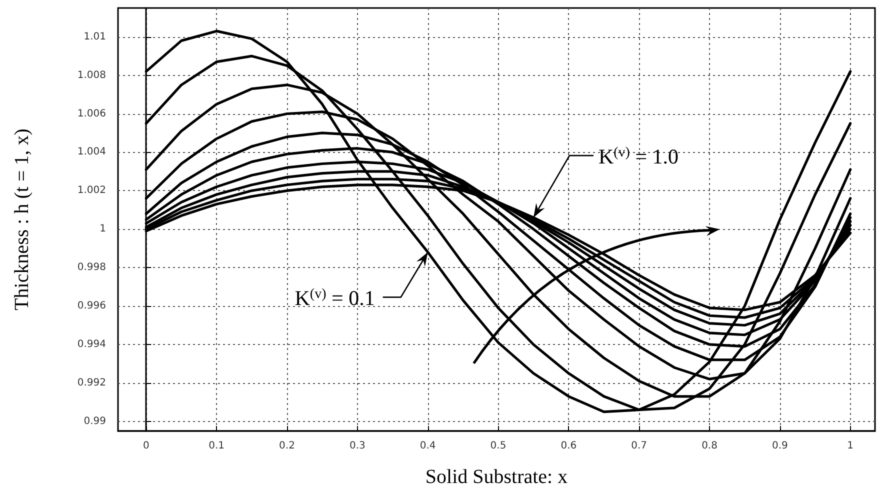  What do you see at coordinates (91, 114) in the screenshot?
I see `y-tick-label: 1.006` at bounding box center [91, 114].